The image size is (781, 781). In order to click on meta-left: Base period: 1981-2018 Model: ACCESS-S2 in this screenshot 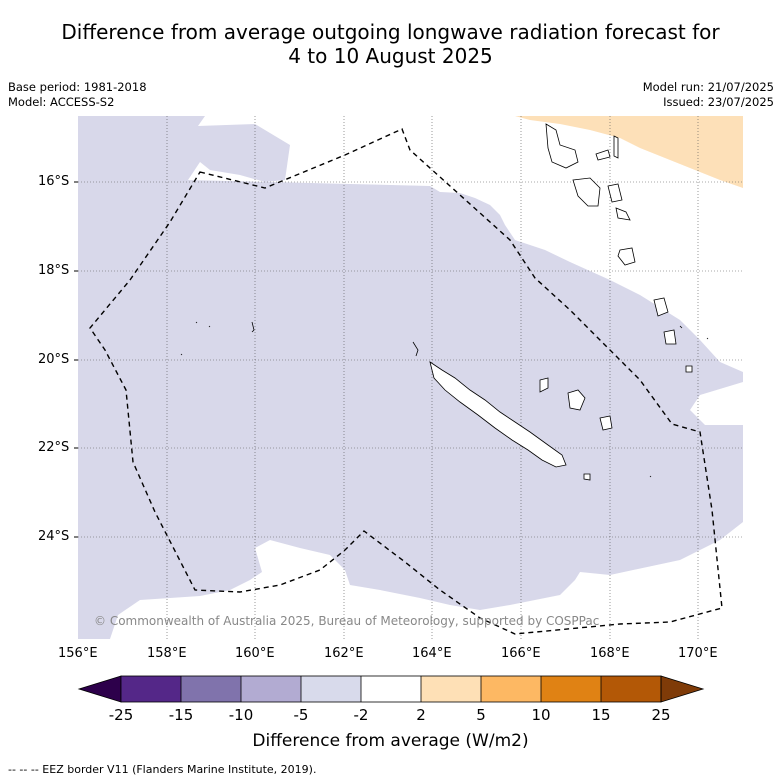, I will do `click(77, 95)`.